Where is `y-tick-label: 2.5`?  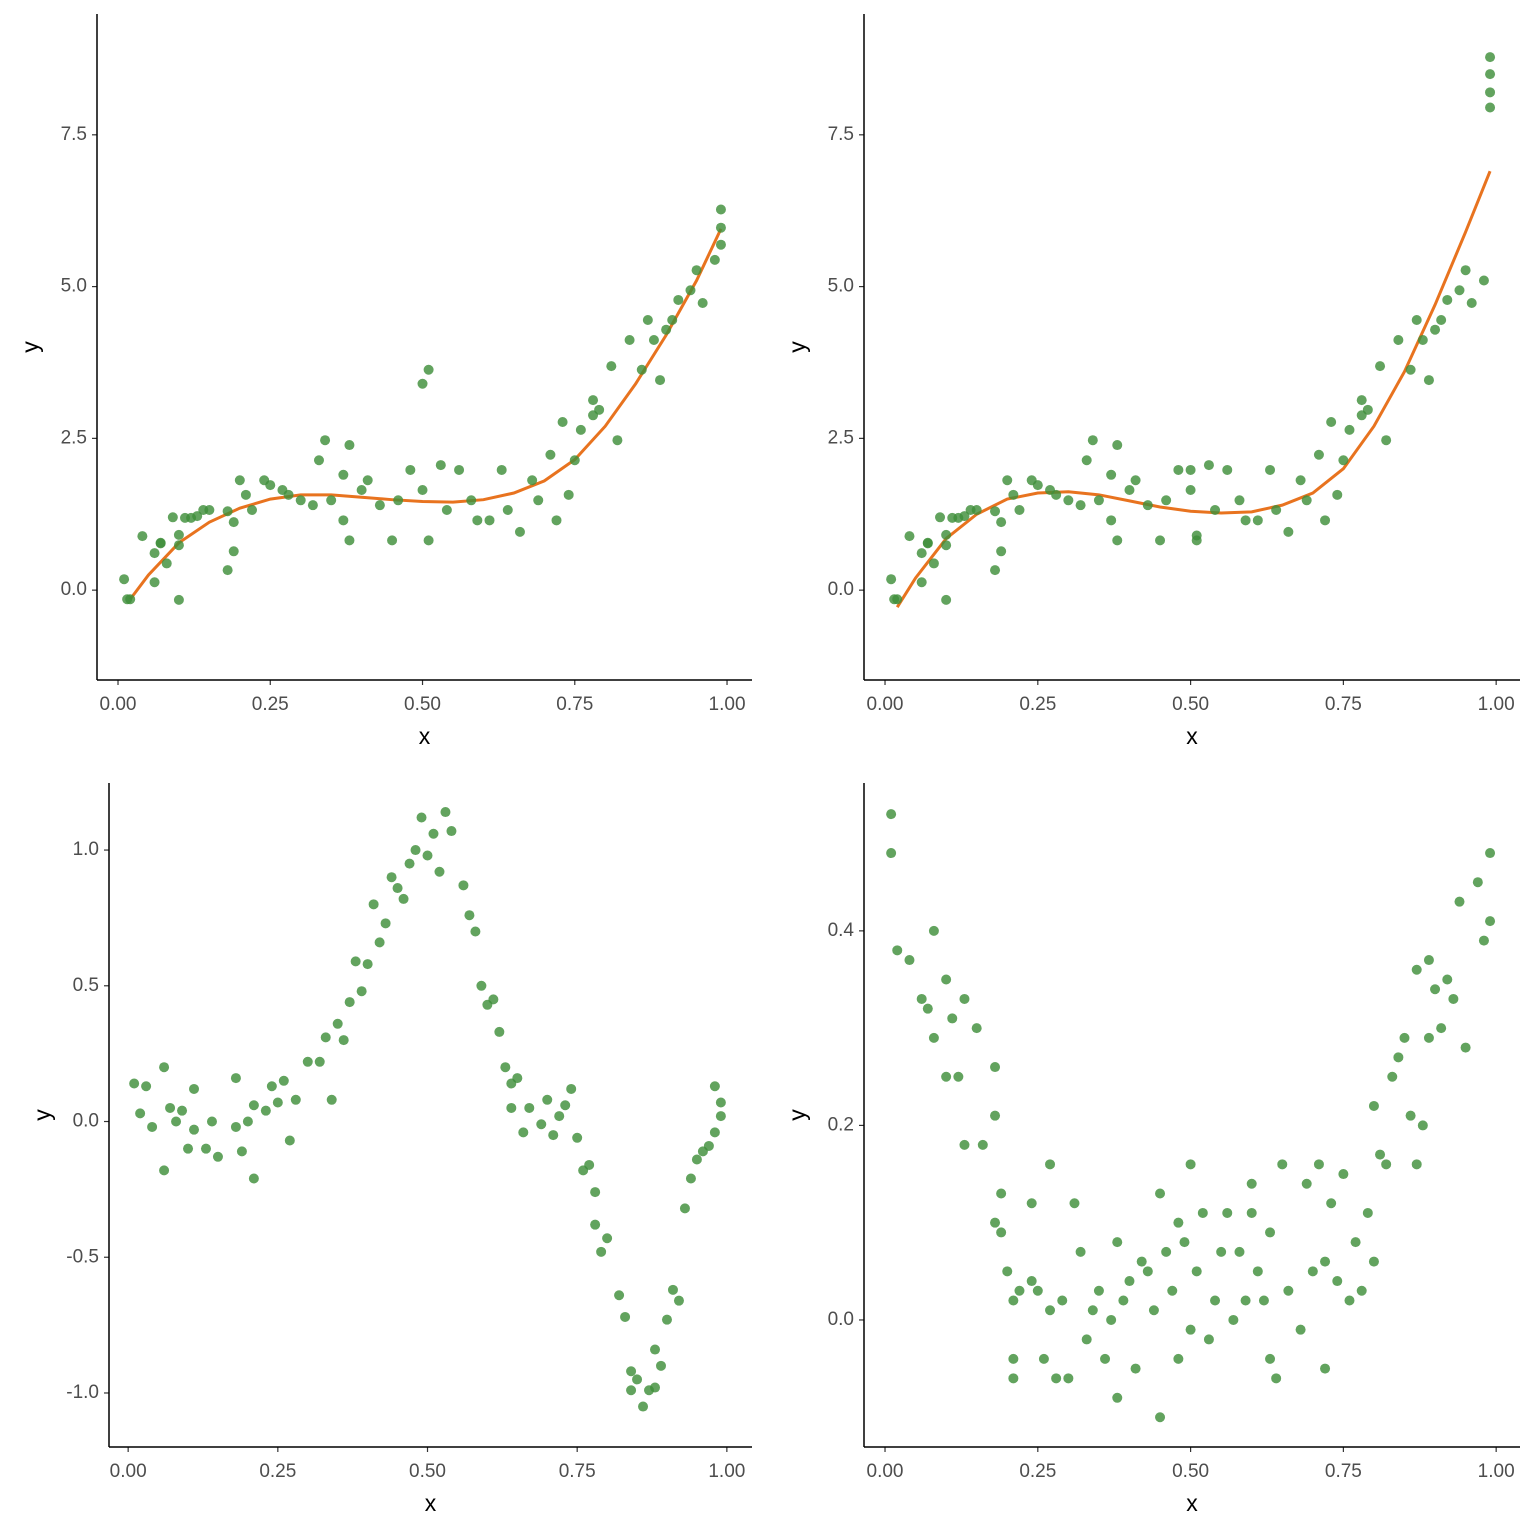 y-tick-label: 2.5 is located at coordinates (74, 437).